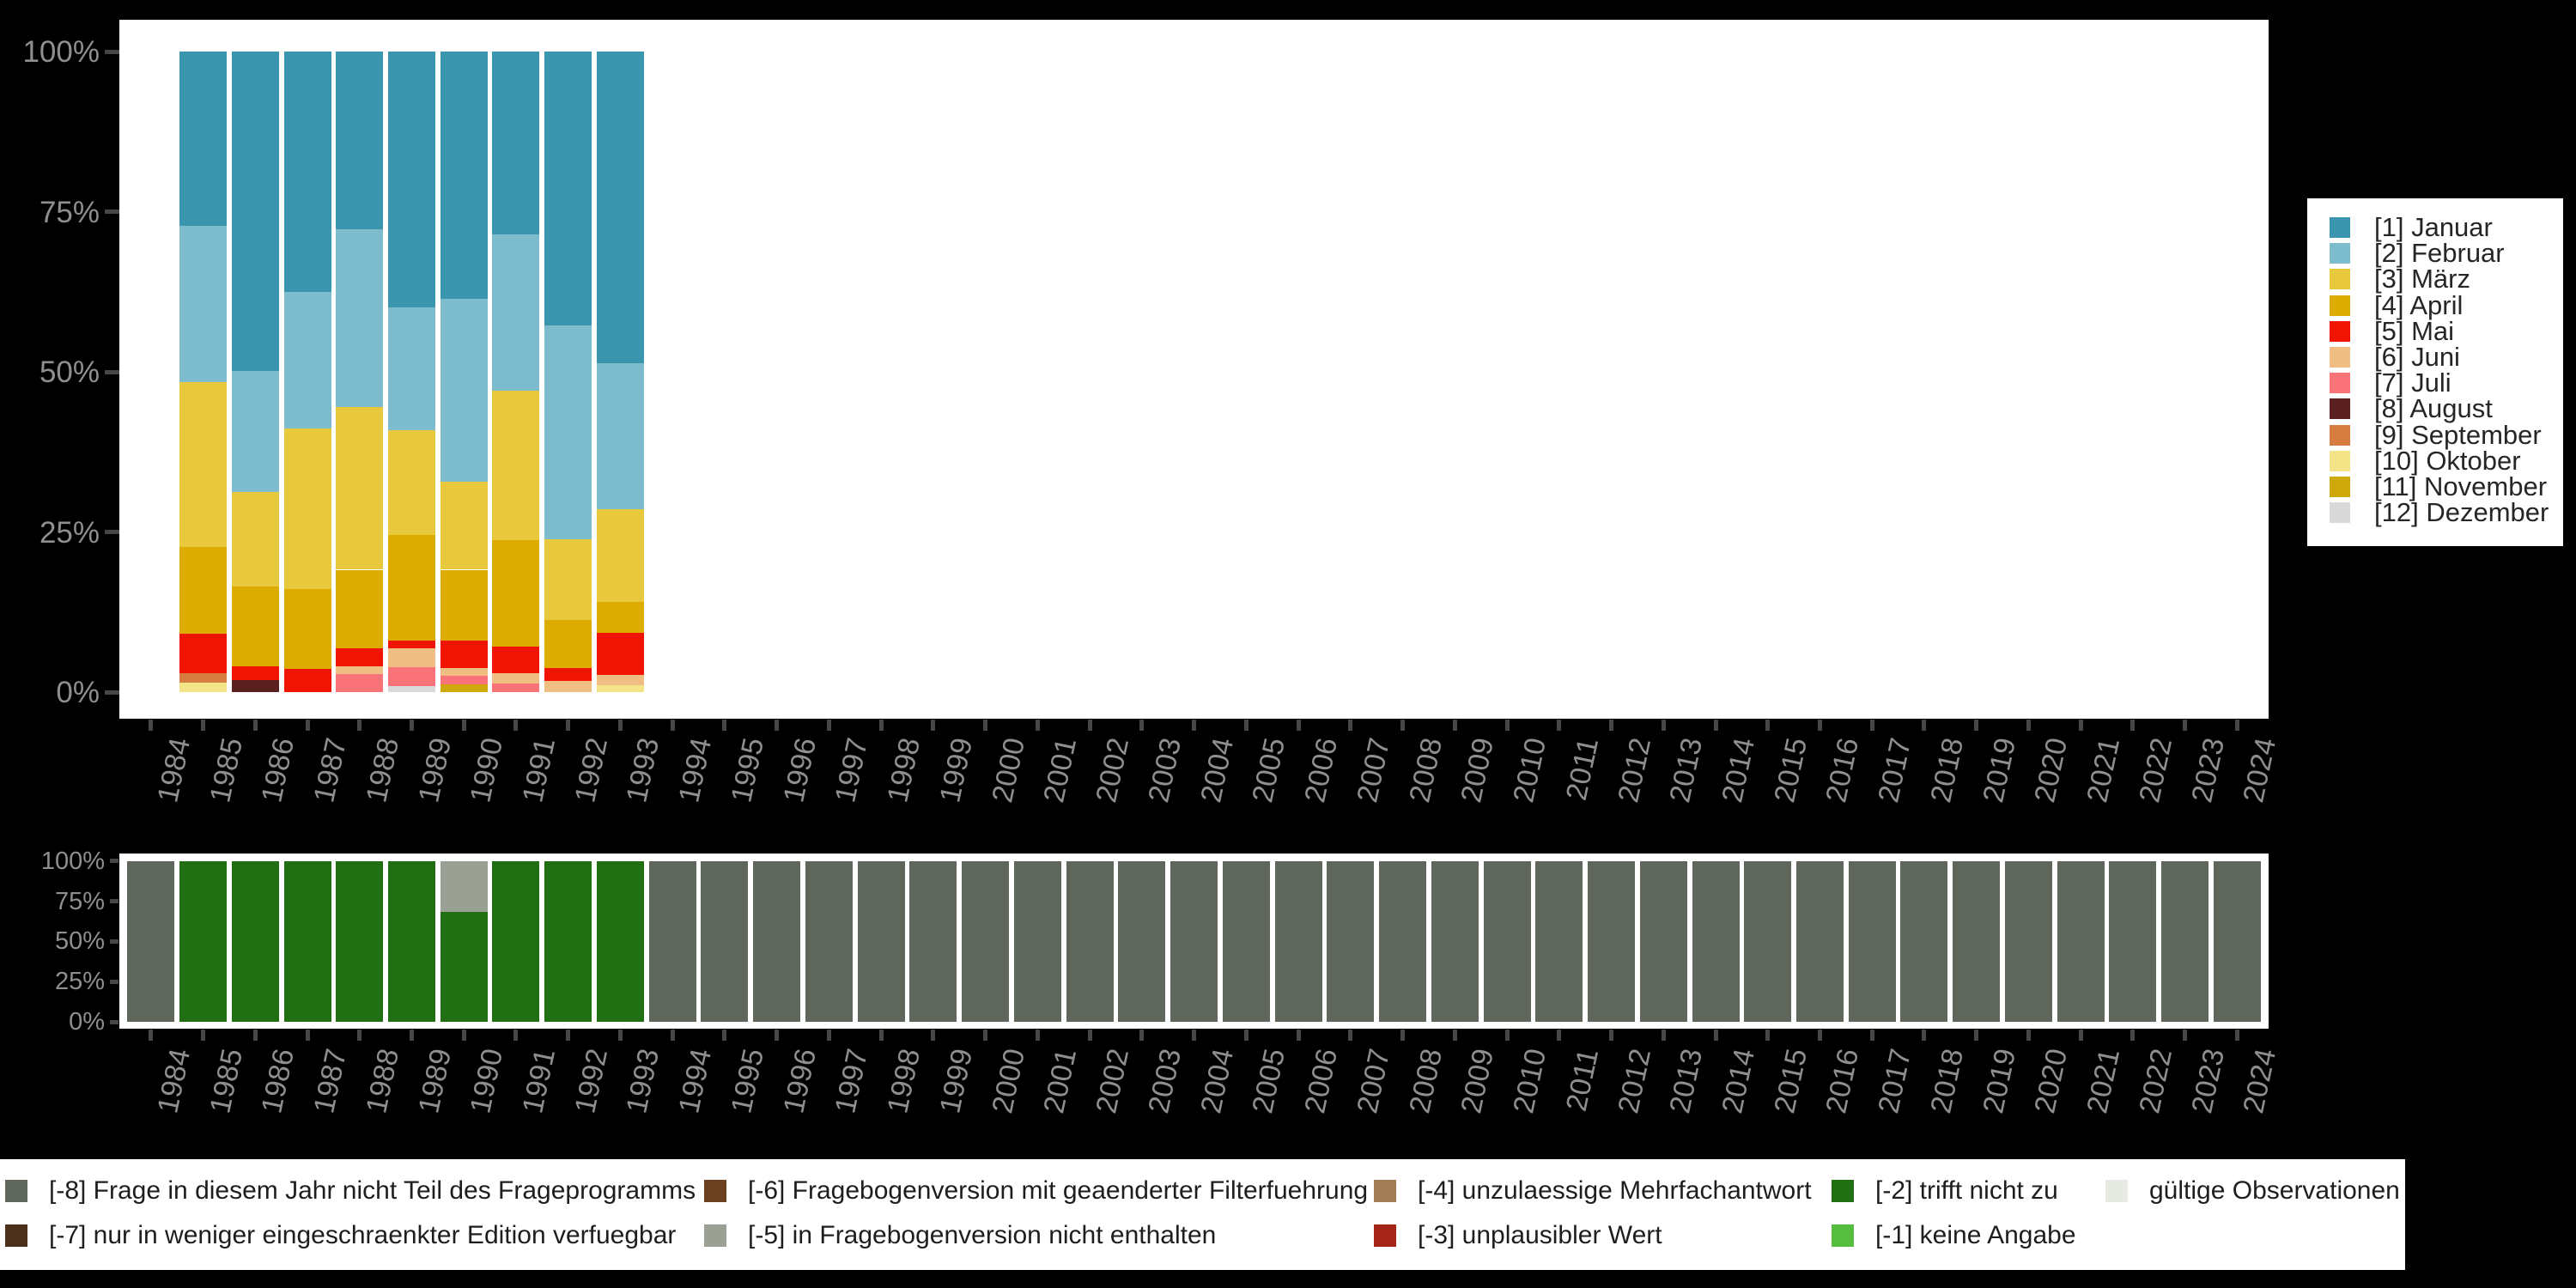 Image resolution: width=2576 pixels, height=1288 pixels. Describe the element at coordinates (151, 941) in the screenshot. I see `bar-1984-segment--8` at that location.